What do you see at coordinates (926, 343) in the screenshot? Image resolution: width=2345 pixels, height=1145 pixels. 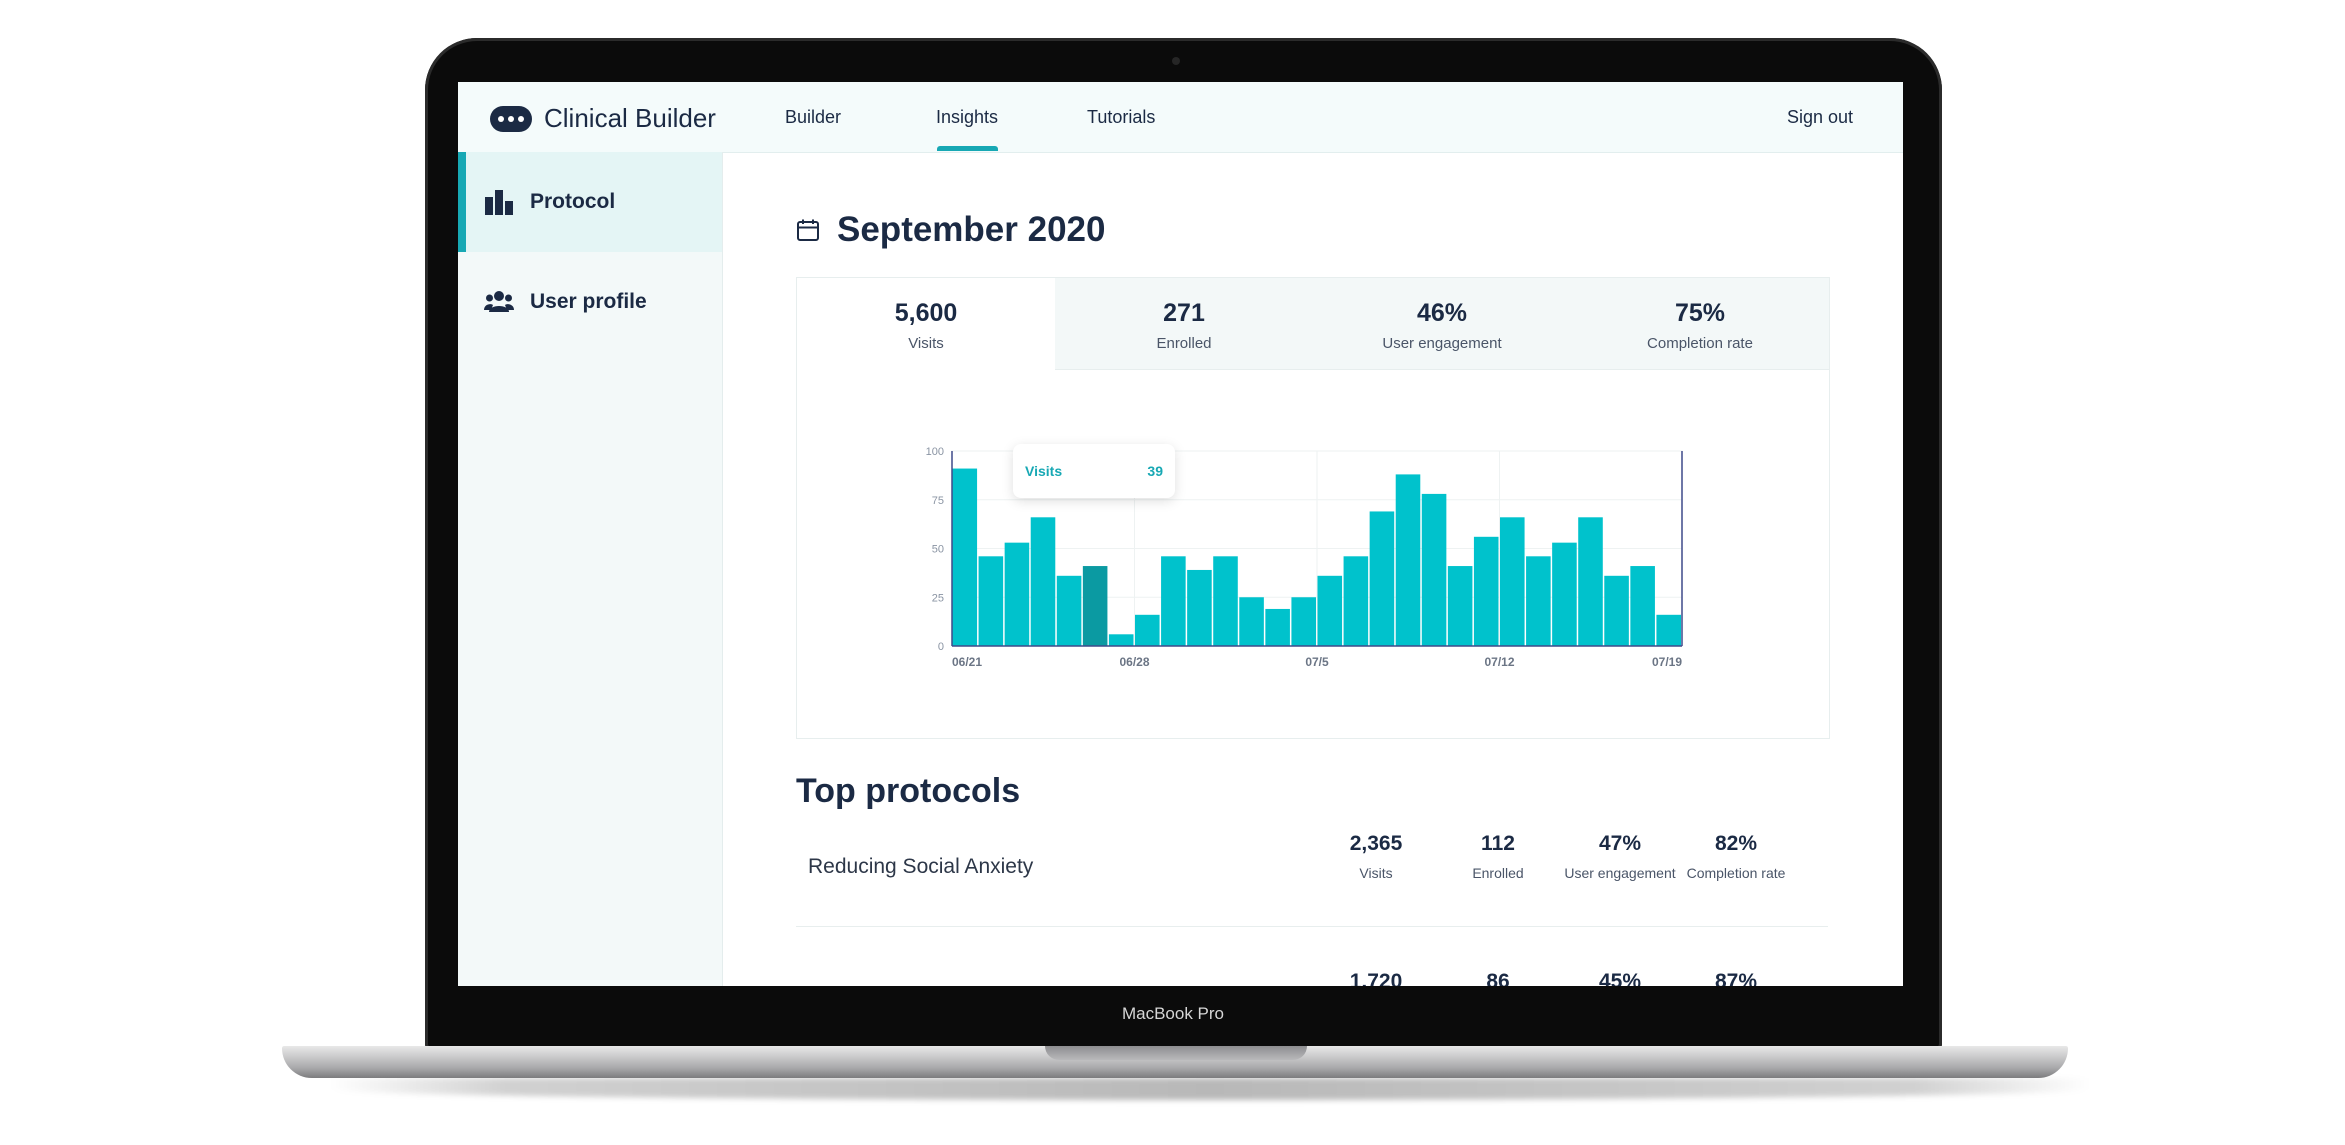 I see `stat-label: Visits` at bounding box center [926, 343].